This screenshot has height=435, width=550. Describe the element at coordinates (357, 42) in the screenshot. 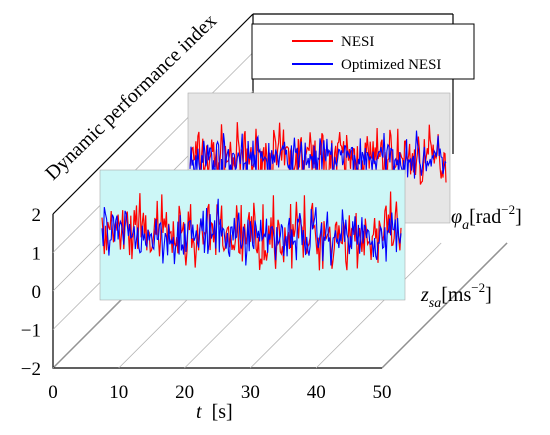

I see `legend-label-nesi: NESI` at that location.